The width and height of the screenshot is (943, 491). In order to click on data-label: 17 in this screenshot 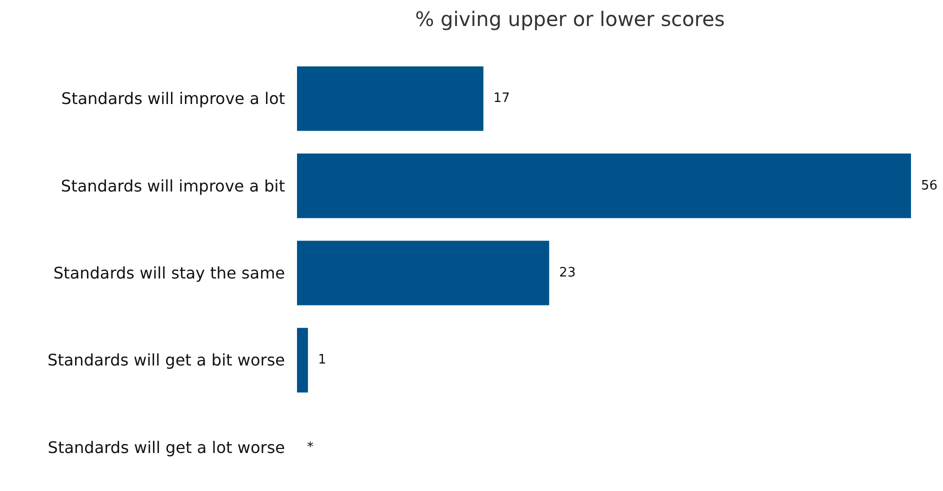, I will do `click(501, 98)`.